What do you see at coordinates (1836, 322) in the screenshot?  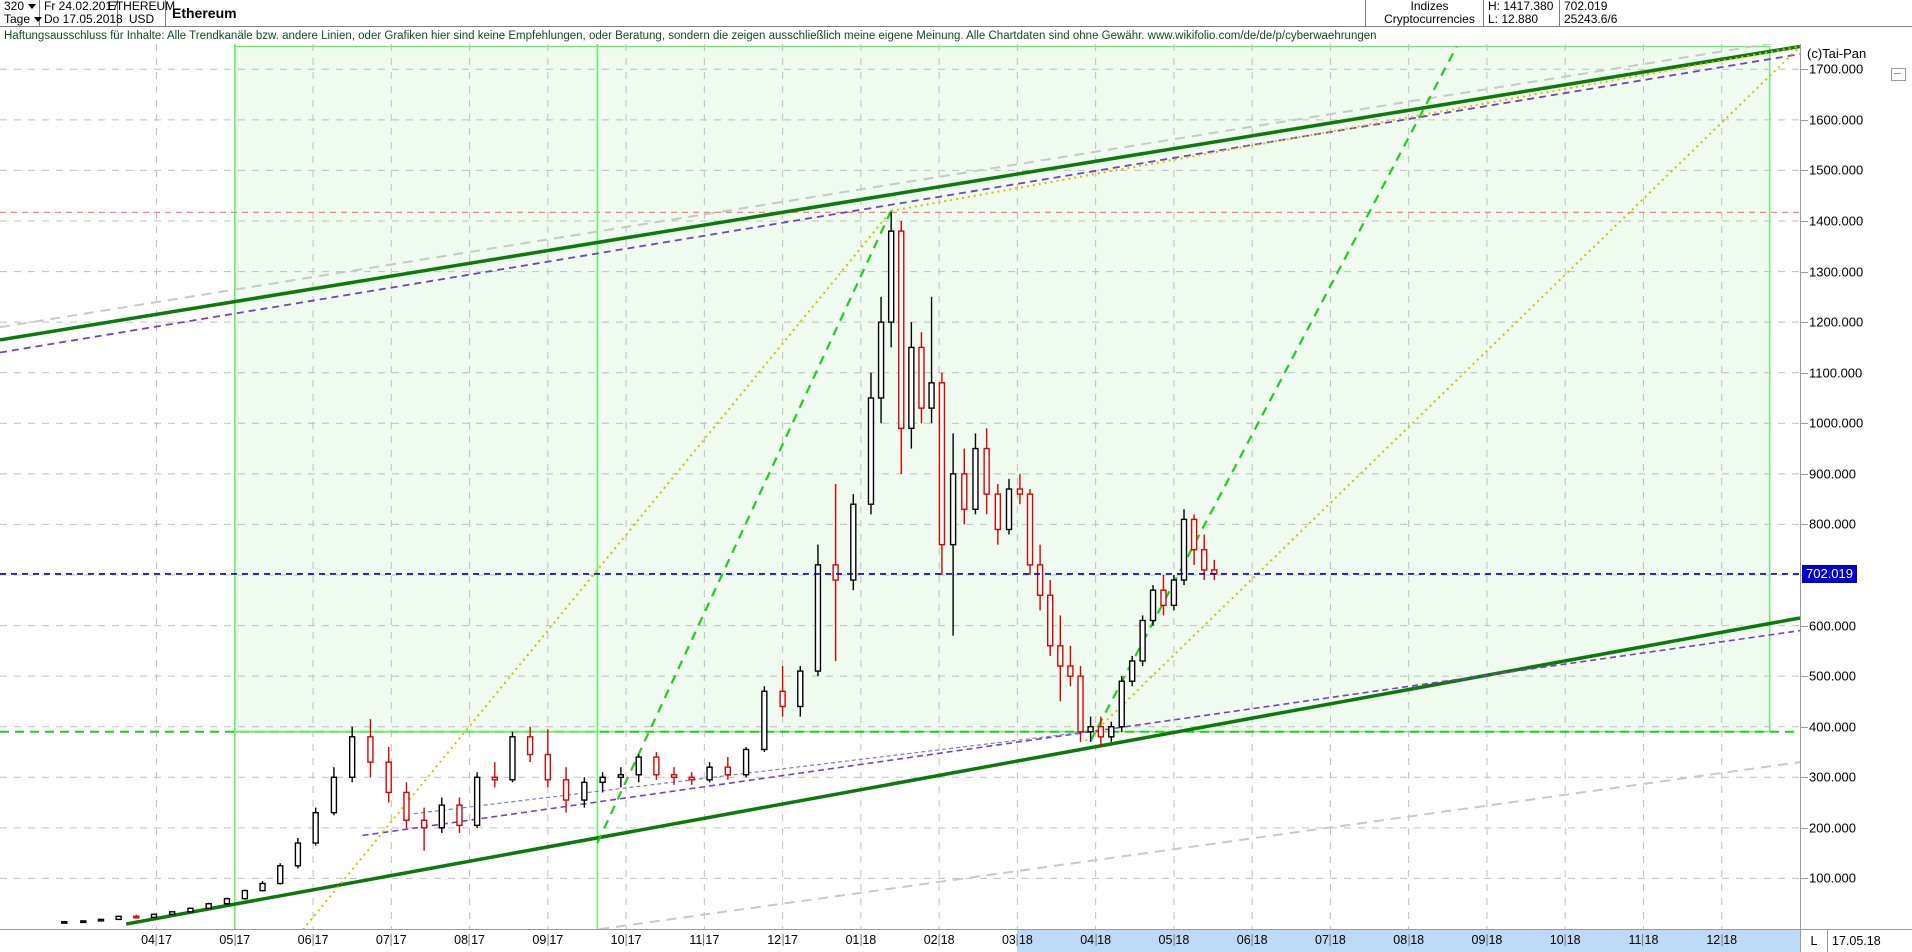 I see `price-tick-label: 1200.000` at bounding box center [1836, 322].